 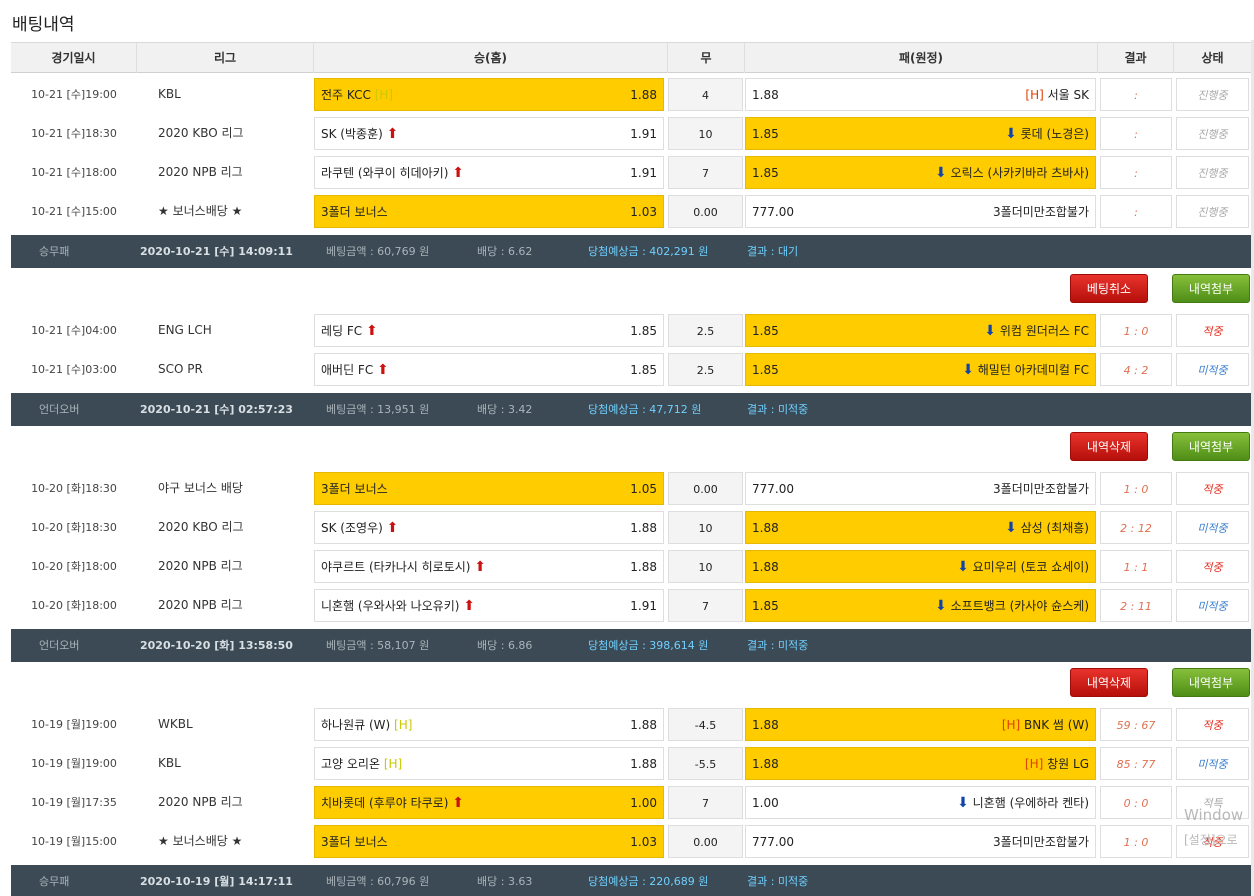 I want to click on away-bet-cell: 1.88 ⬇ 삼성 (최채흥), so click(x=920, y=527).